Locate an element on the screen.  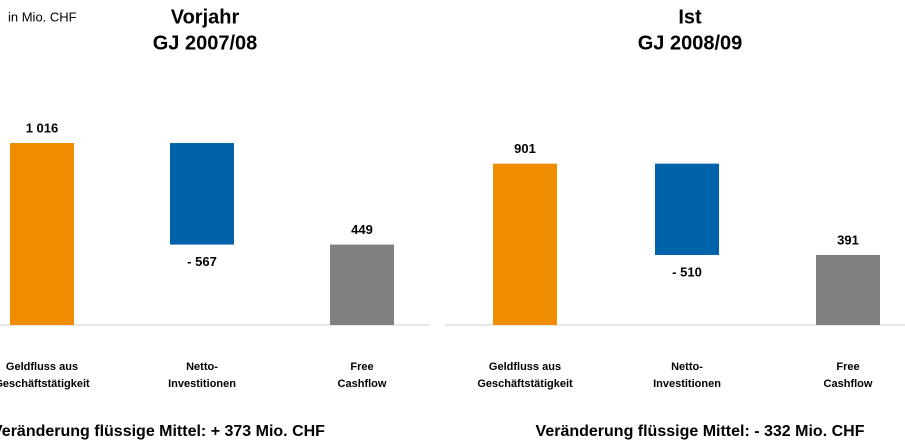
chart-title: Vorjahr is located at coordinates (205, 17).